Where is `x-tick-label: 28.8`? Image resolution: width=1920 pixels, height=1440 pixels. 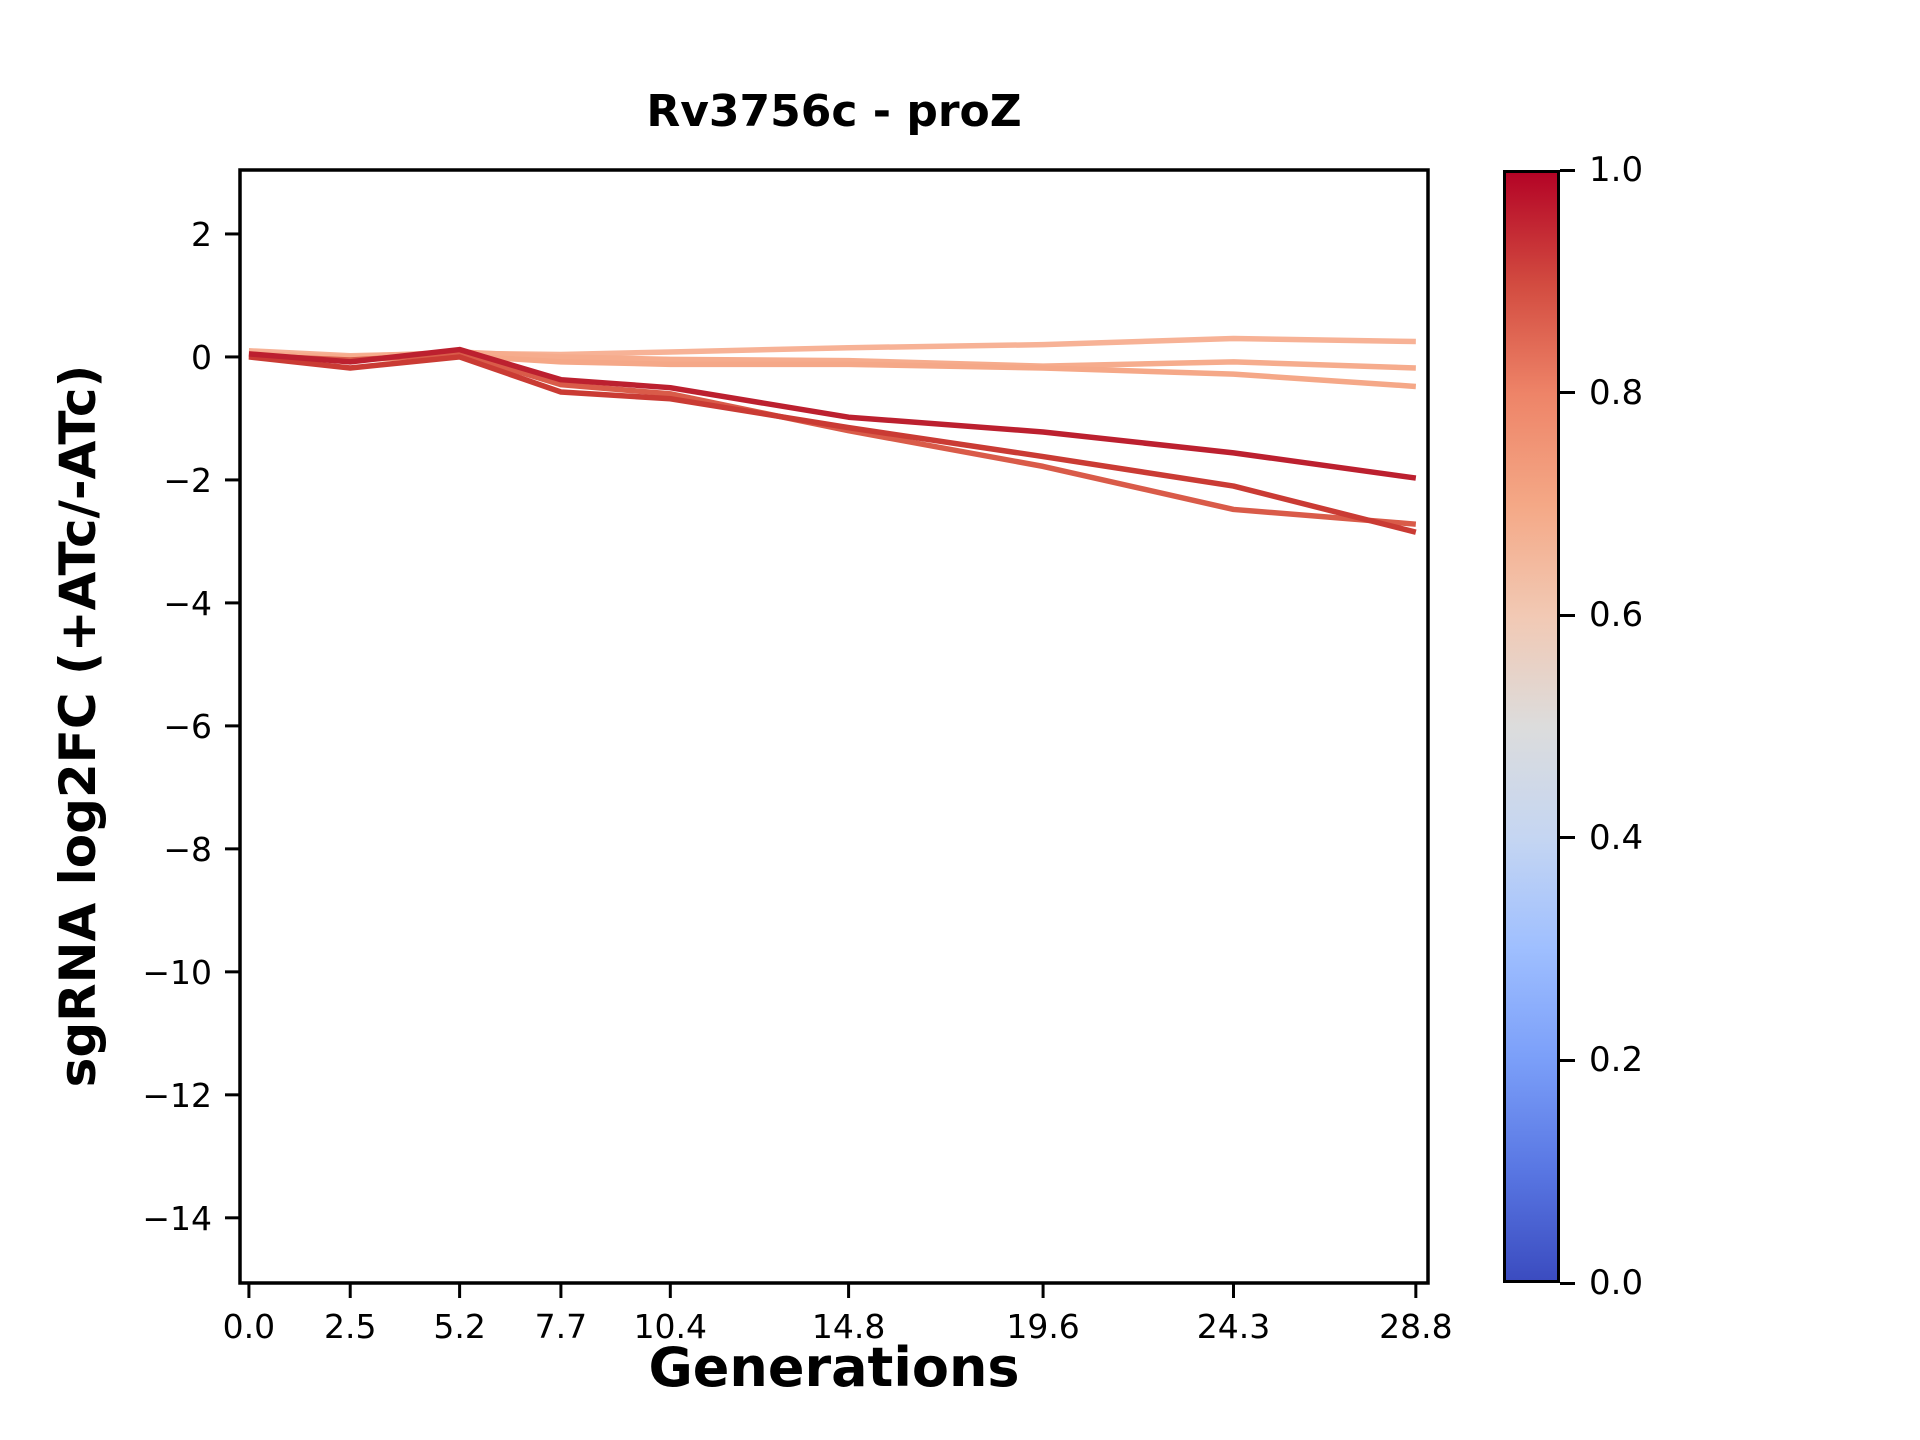
x-tick-label: 28.8 is located at coordinates (1415, 1326).